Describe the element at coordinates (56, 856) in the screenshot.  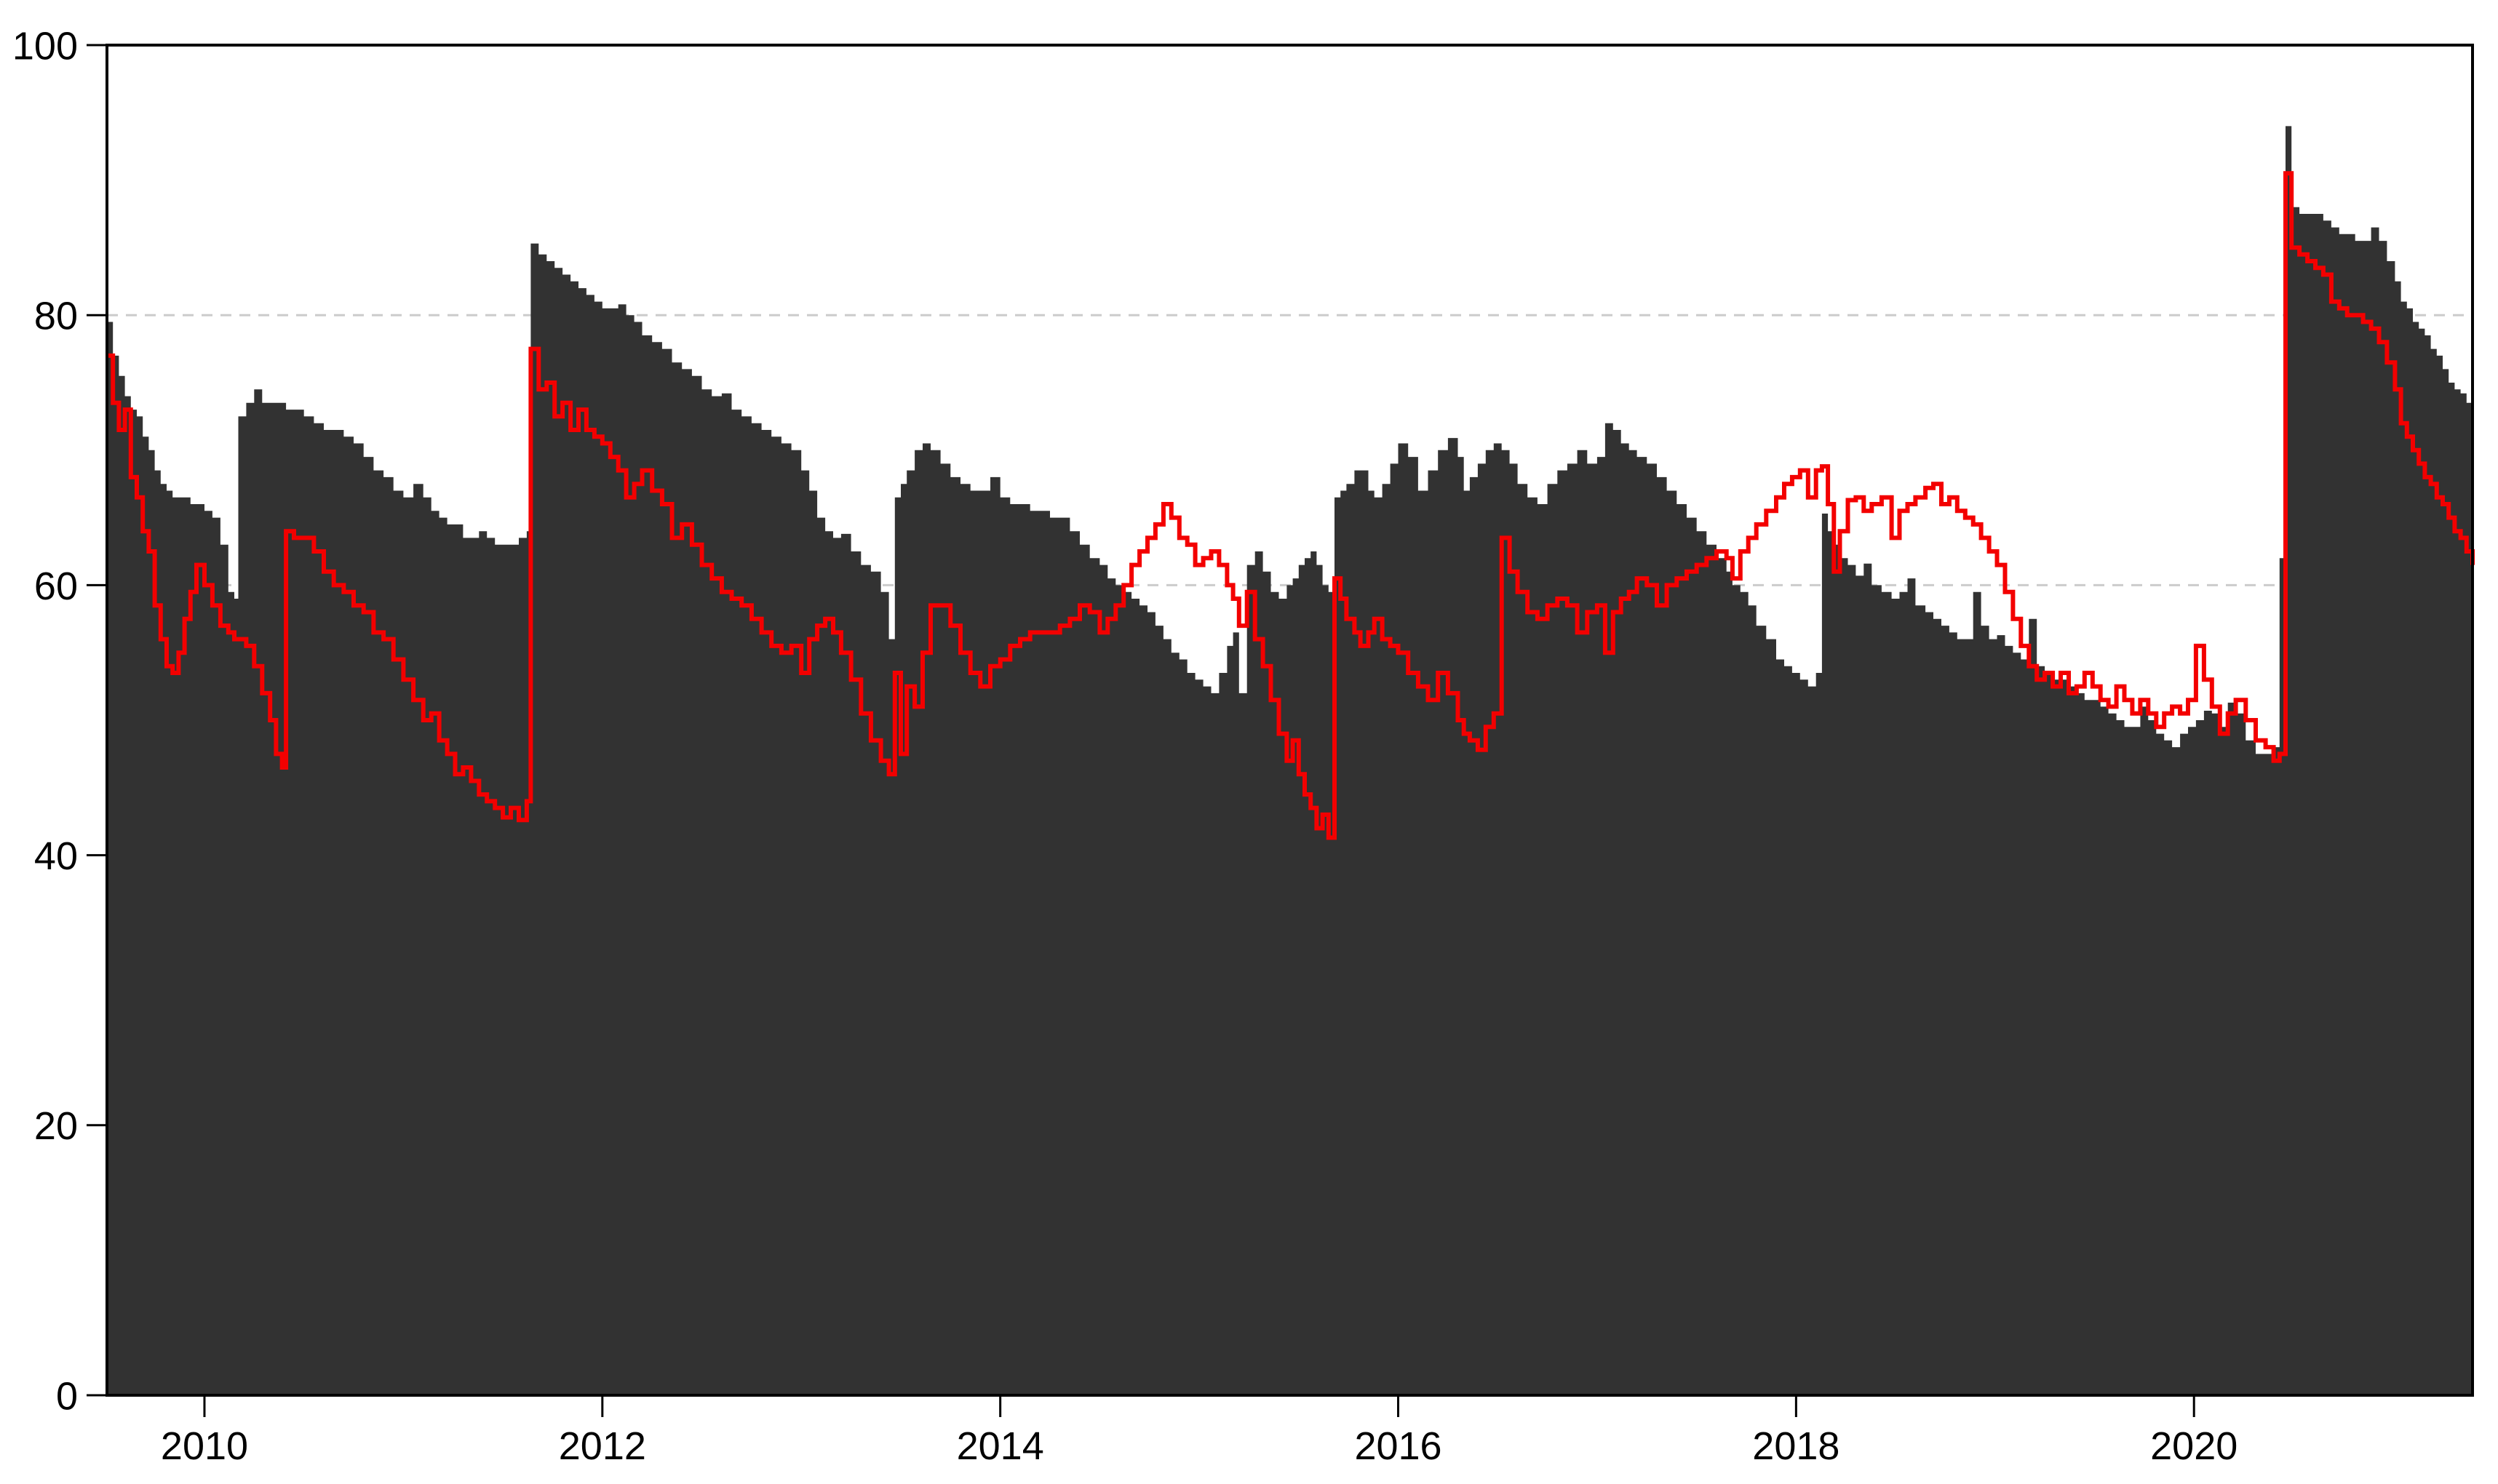
I see `y-tick-label: 40` at that location.